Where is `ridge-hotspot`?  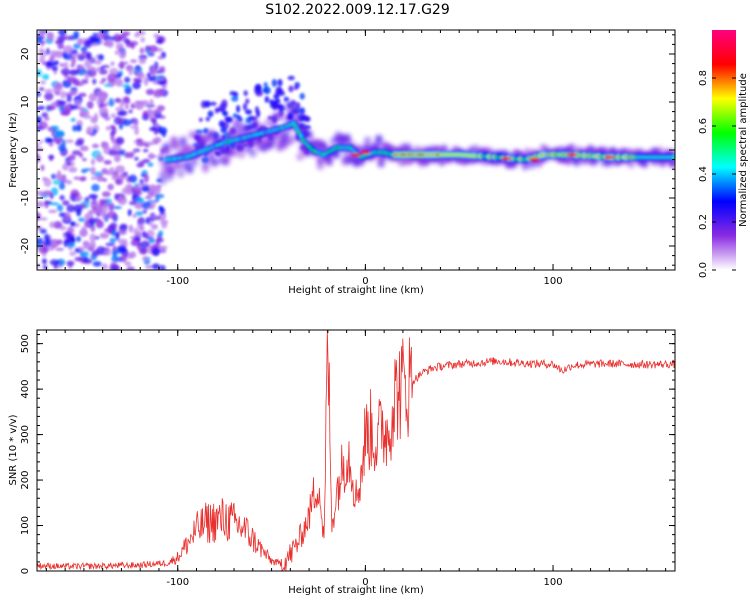 ridge-hotspot is located at coordinates (534, 160).